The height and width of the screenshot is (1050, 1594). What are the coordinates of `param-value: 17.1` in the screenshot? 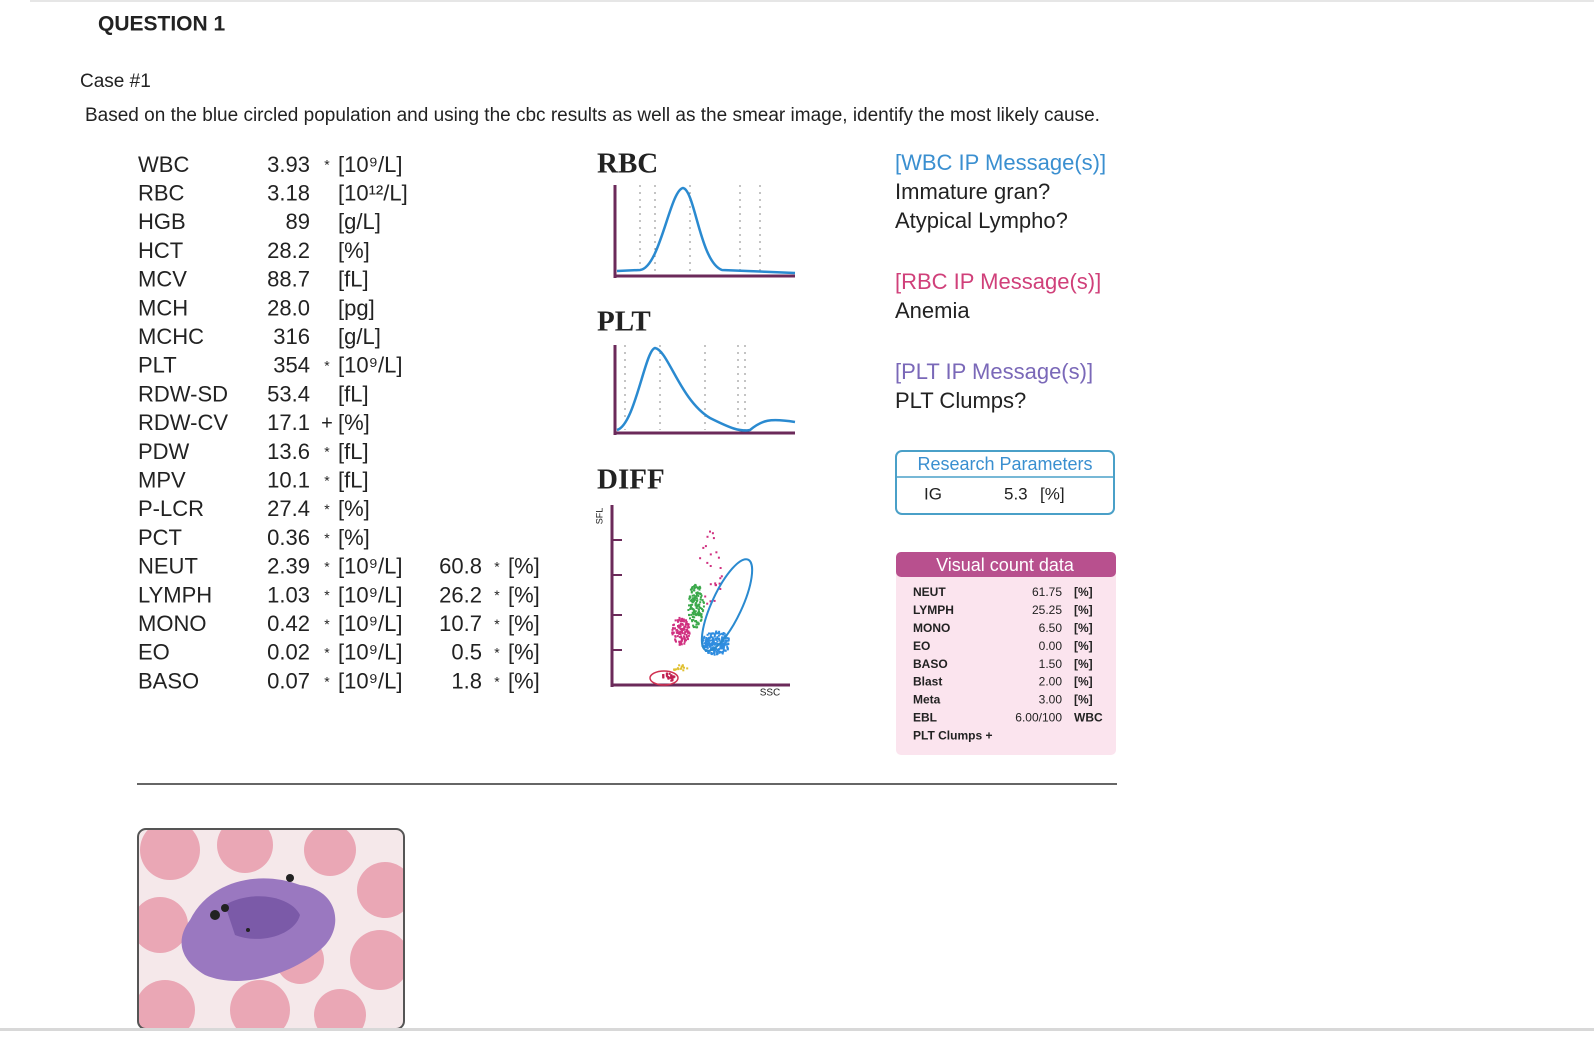 It's located at (288, 422).